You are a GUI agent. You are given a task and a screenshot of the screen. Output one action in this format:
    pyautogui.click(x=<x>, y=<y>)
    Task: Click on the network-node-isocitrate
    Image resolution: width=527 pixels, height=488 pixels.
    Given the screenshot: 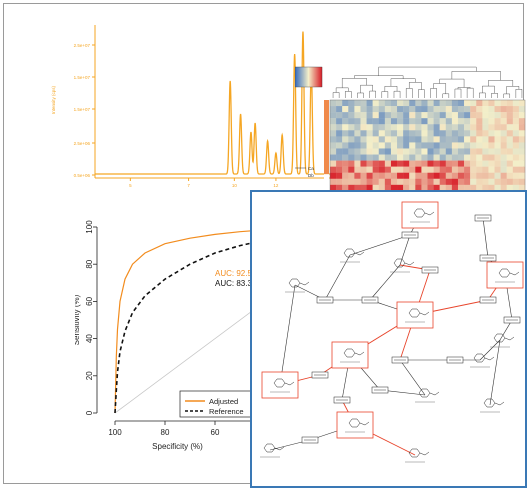 What is the action you would take?
    pyautogui.click(x=370, y=300)
    